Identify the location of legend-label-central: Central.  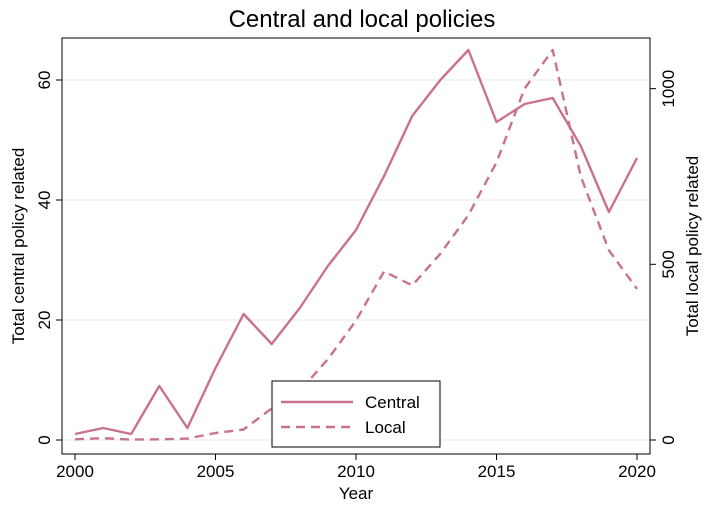
(392, 402).